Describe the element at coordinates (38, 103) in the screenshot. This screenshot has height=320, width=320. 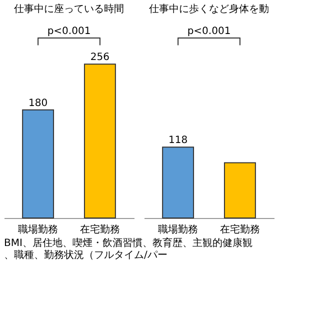
I see `data-label: 180` at that location.